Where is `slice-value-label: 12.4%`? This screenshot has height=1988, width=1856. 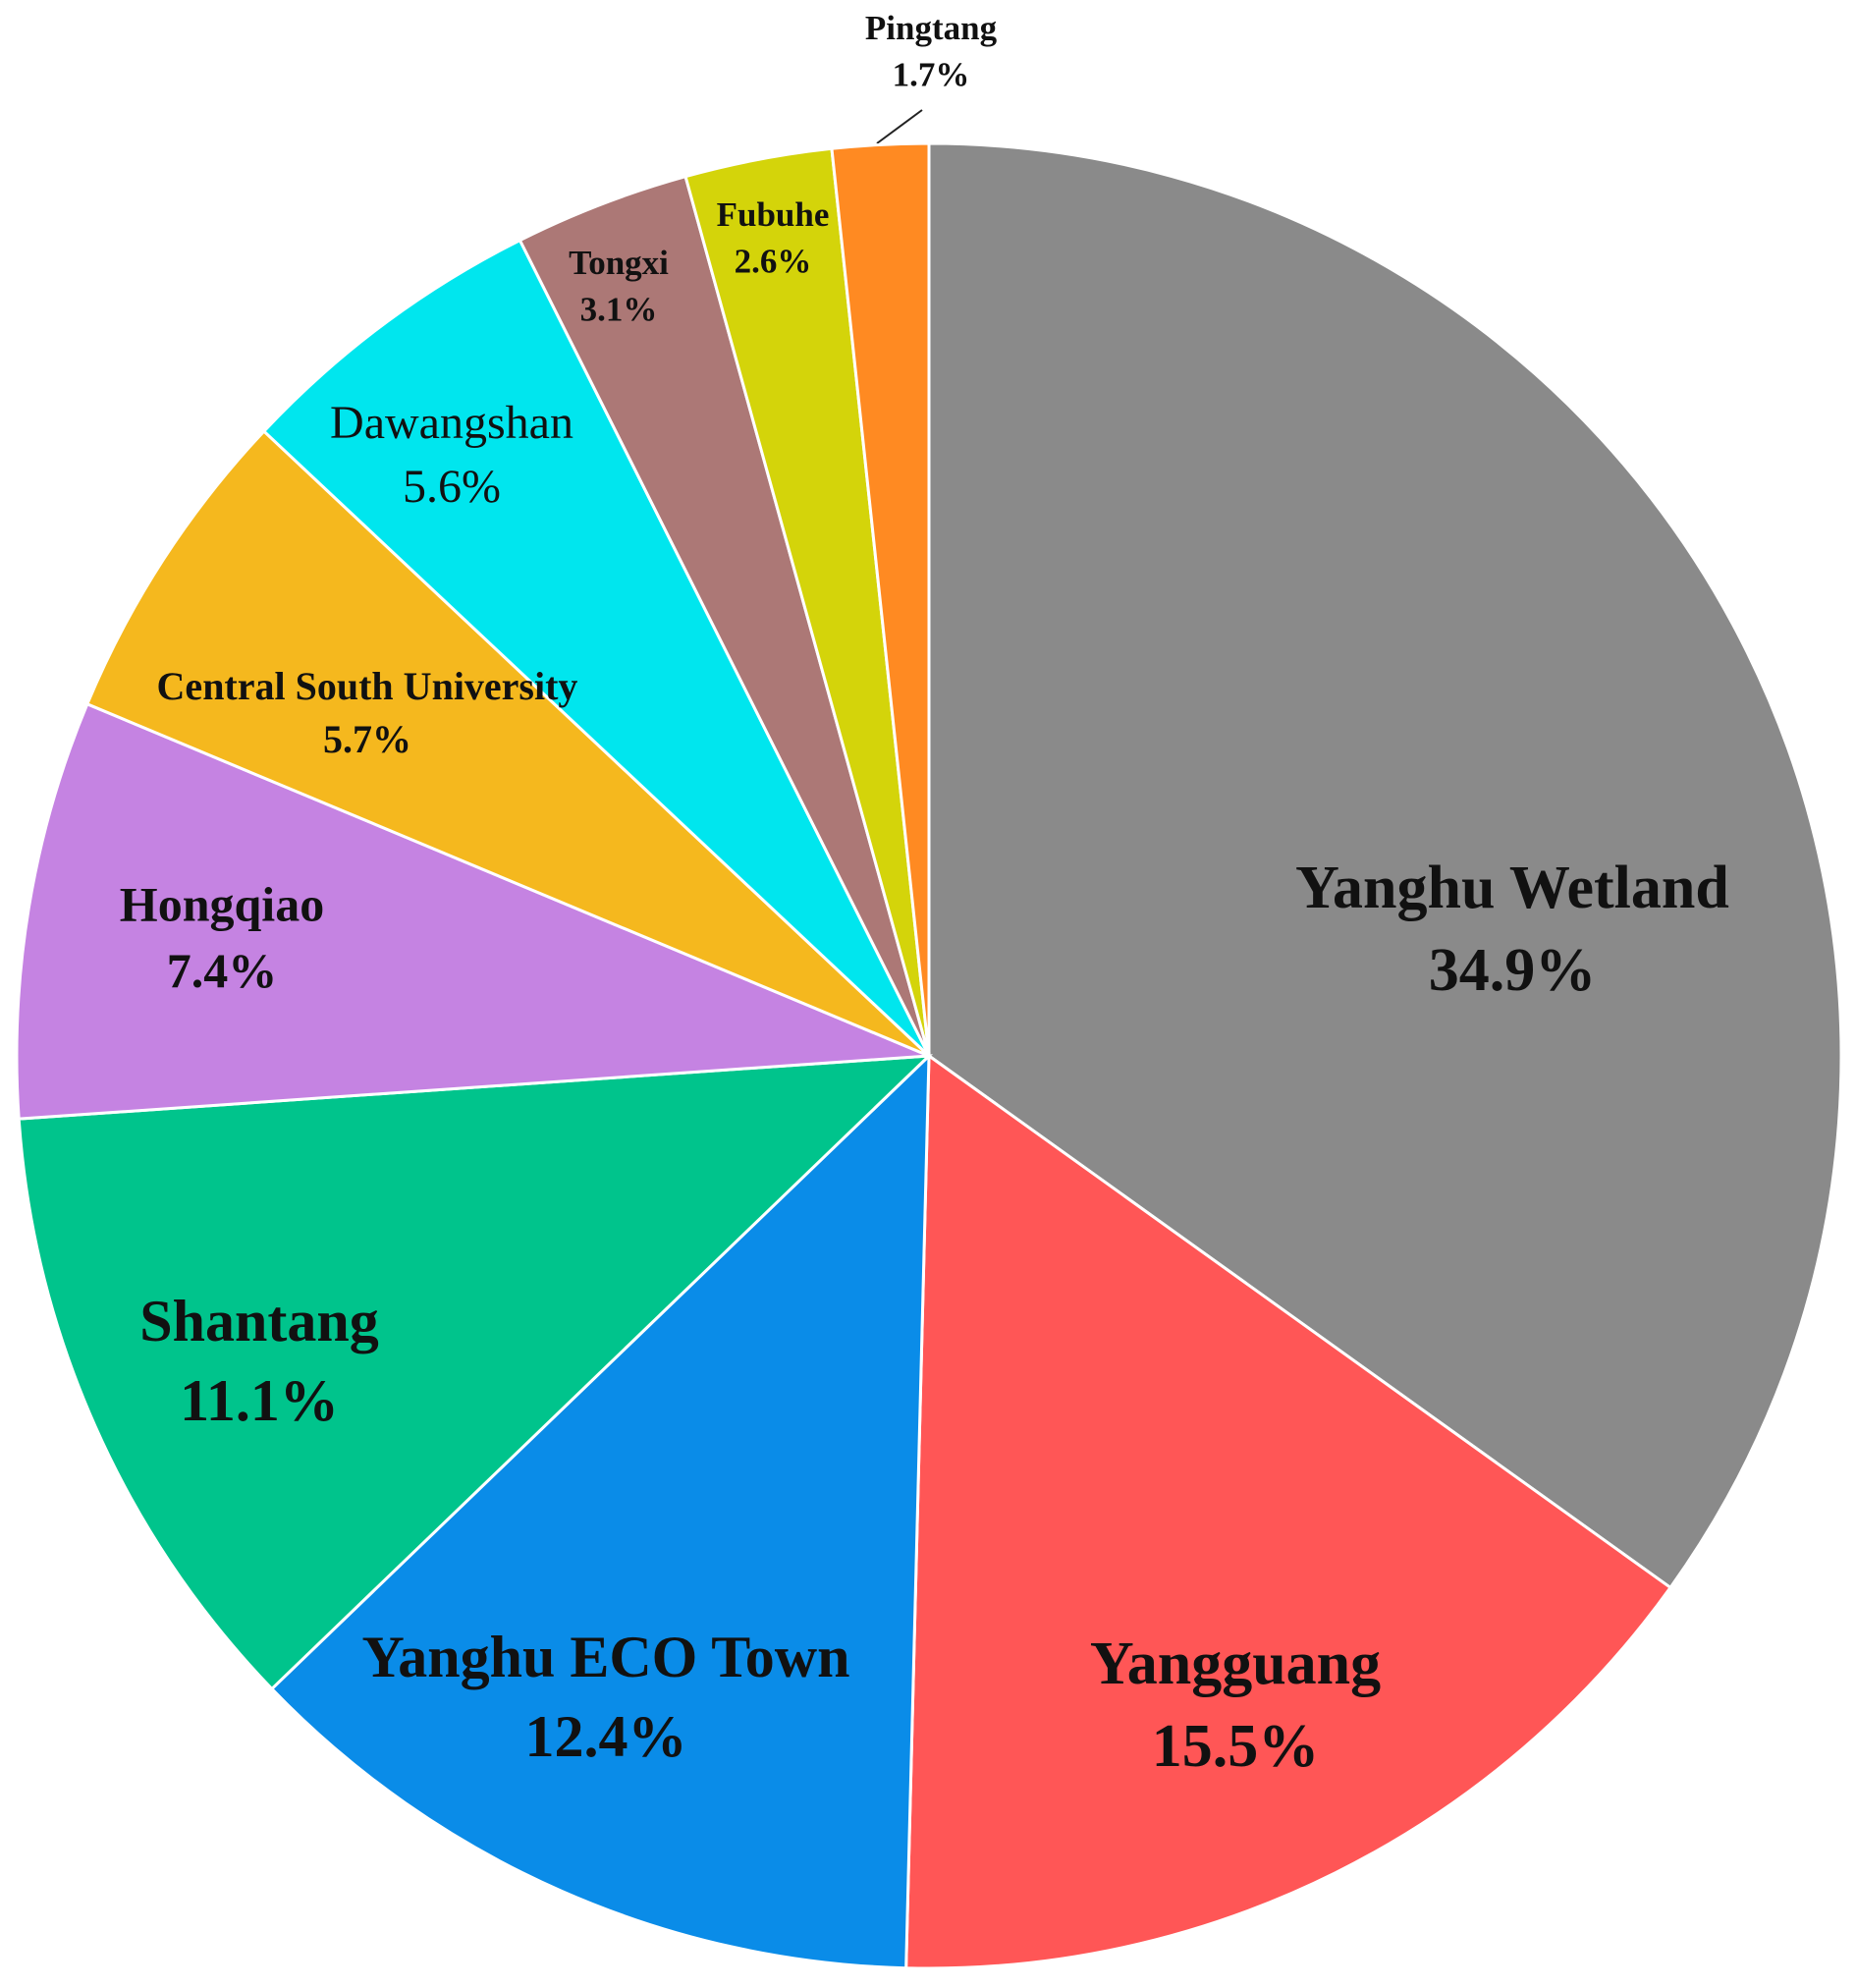 slice-value-label: 12.4% is located at coordinates (606, 1736).